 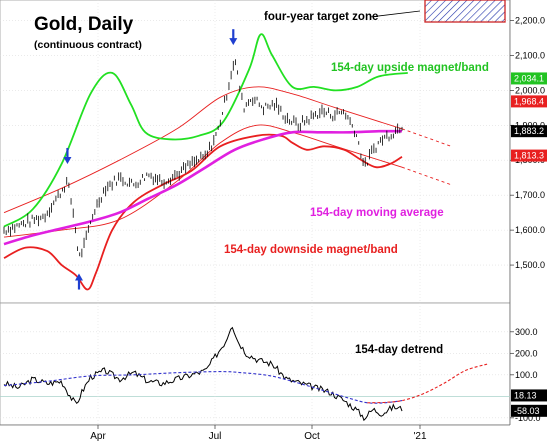 What do you see at coordinates (98, 436) in the screenshot?
I see `x-tick-label: Apr` at bounding box center [98, 436].